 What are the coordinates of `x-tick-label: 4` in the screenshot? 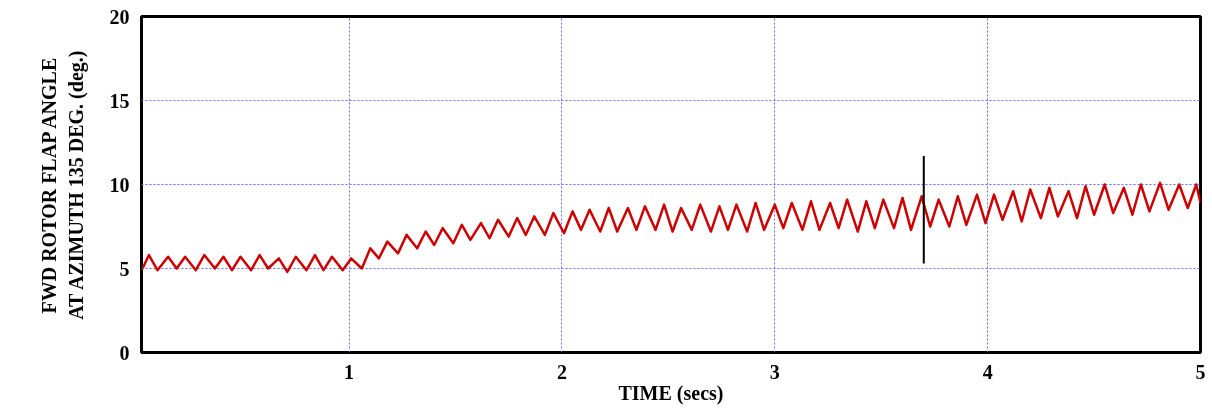 It's located at (987, 371).